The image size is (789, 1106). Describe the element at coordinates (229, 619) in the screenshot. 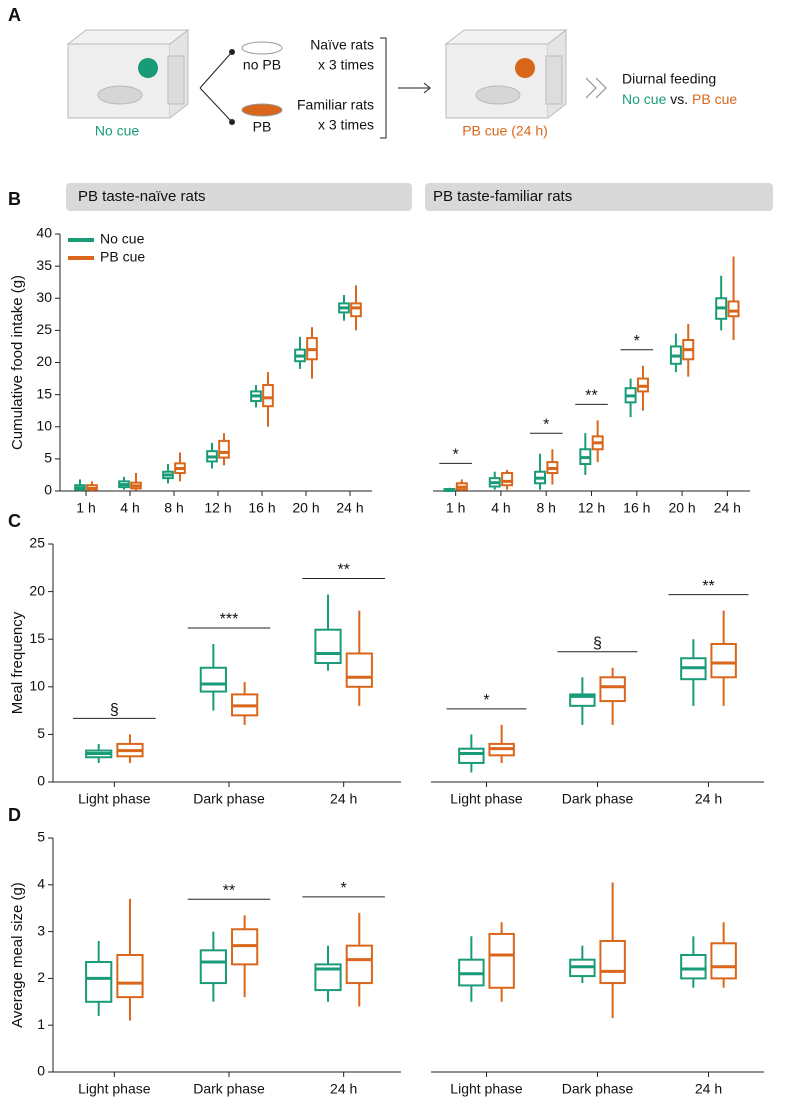

I see `significance-label: ***` at that location.